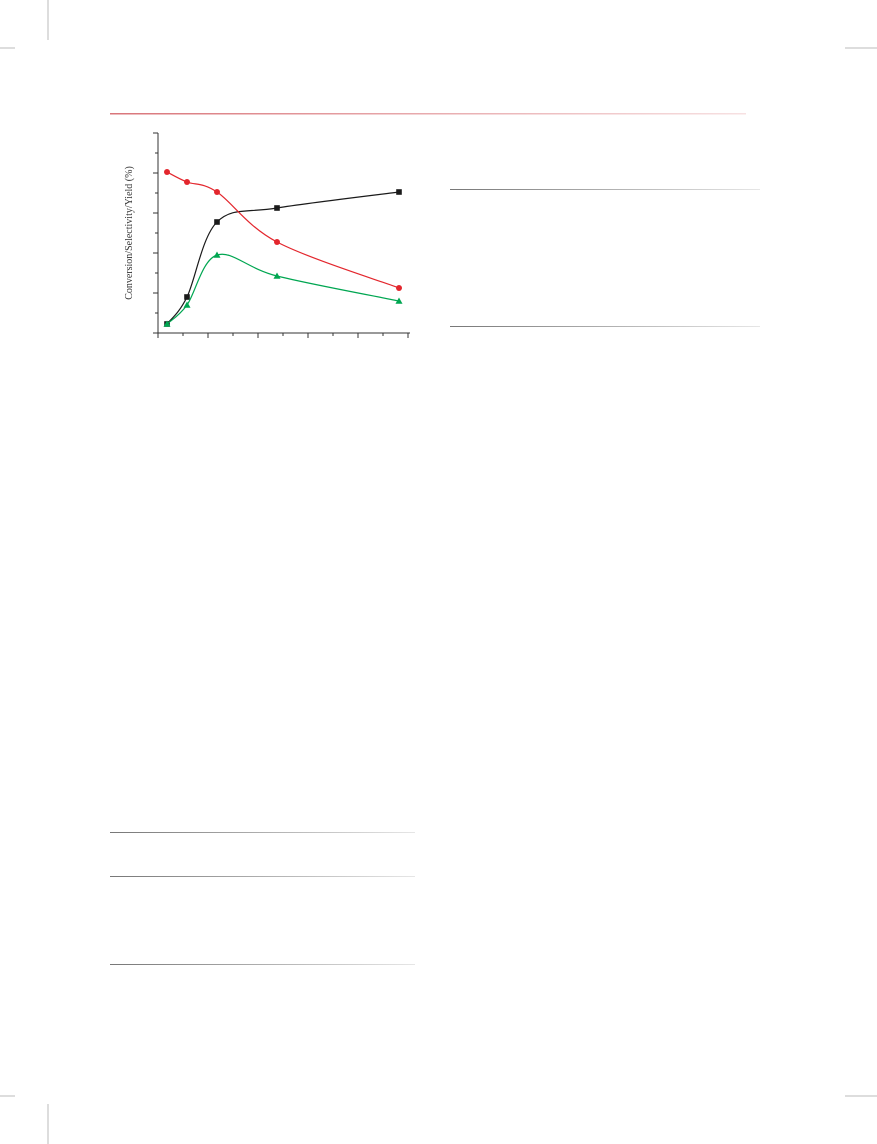 The image size is (877, 1144). What do you see at coordinates (428, 114) in the screenshot?
I see `header-rule` at bounding box center [428, 114].